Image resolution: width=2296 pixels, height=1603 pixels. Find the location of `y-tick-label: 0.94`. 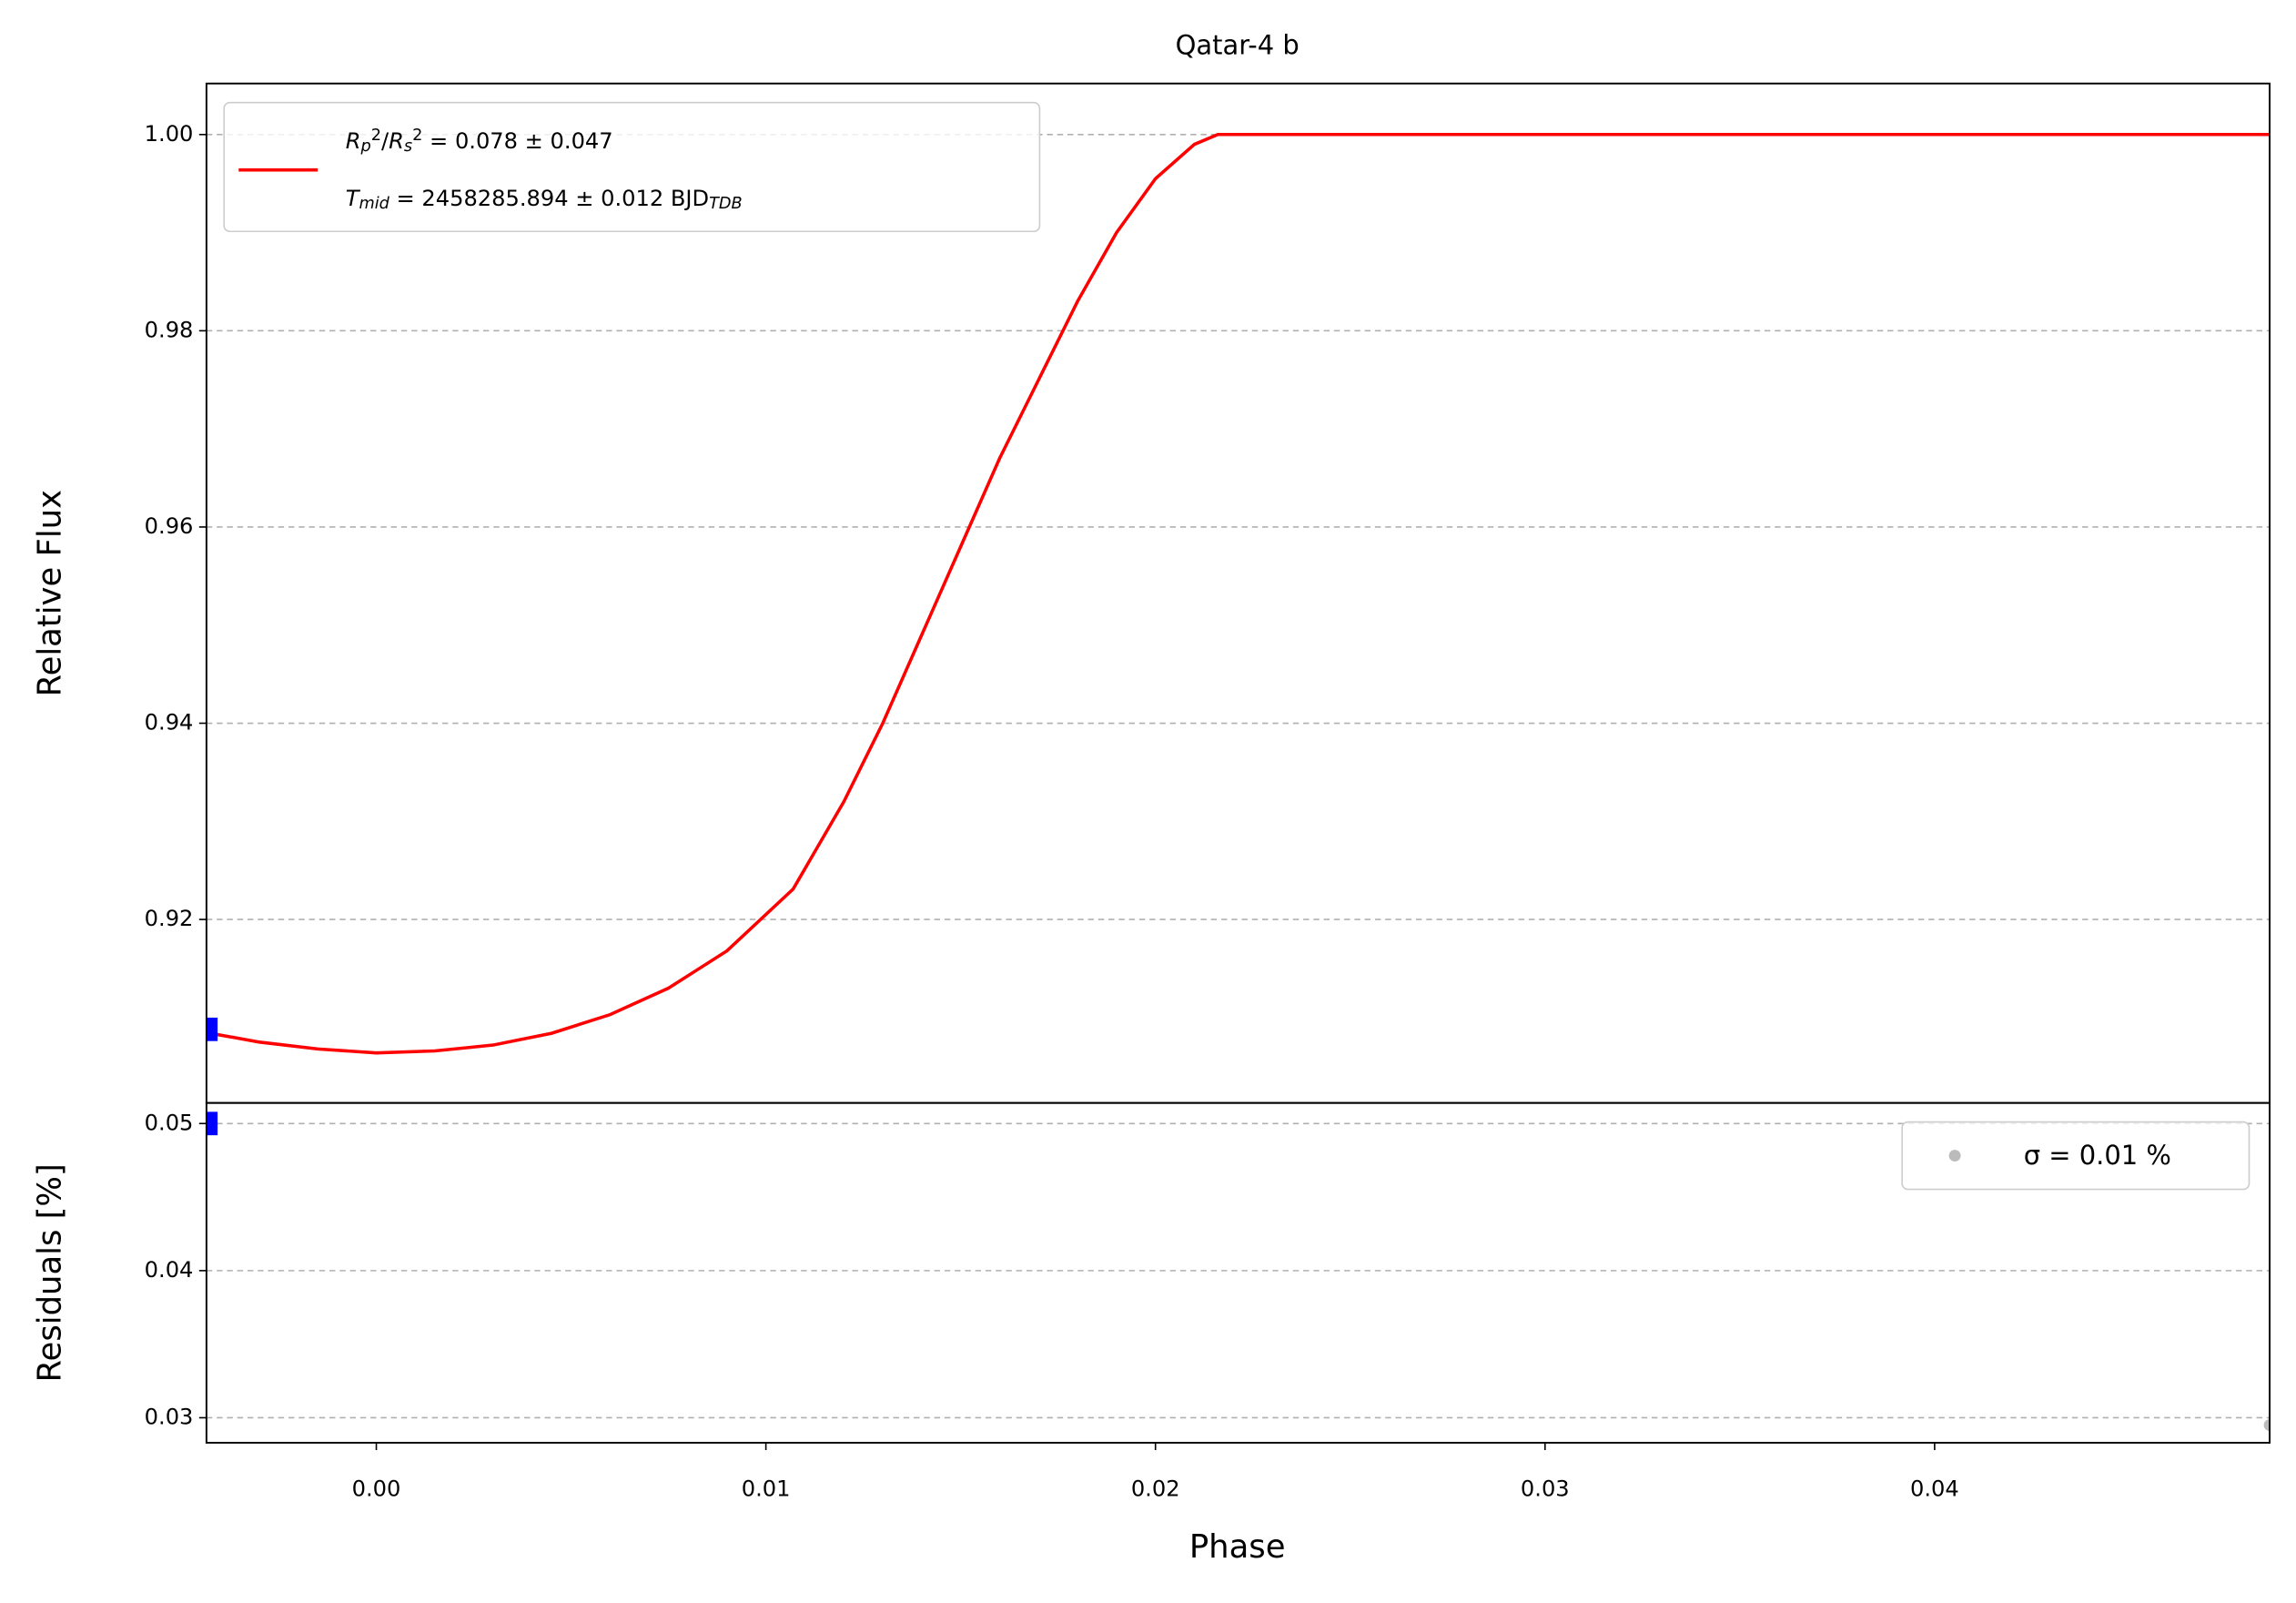

y-tick-label: 0.94 is located at coordinates (169, 723).